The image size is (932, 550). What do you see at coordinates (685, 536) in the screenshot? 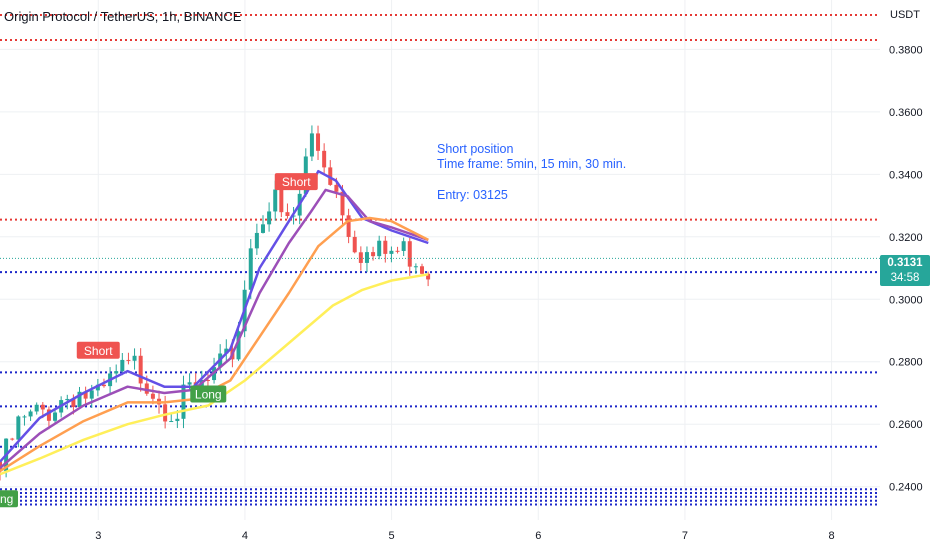
I see `x-tick-label: 7` at bounding box center [685, 536].